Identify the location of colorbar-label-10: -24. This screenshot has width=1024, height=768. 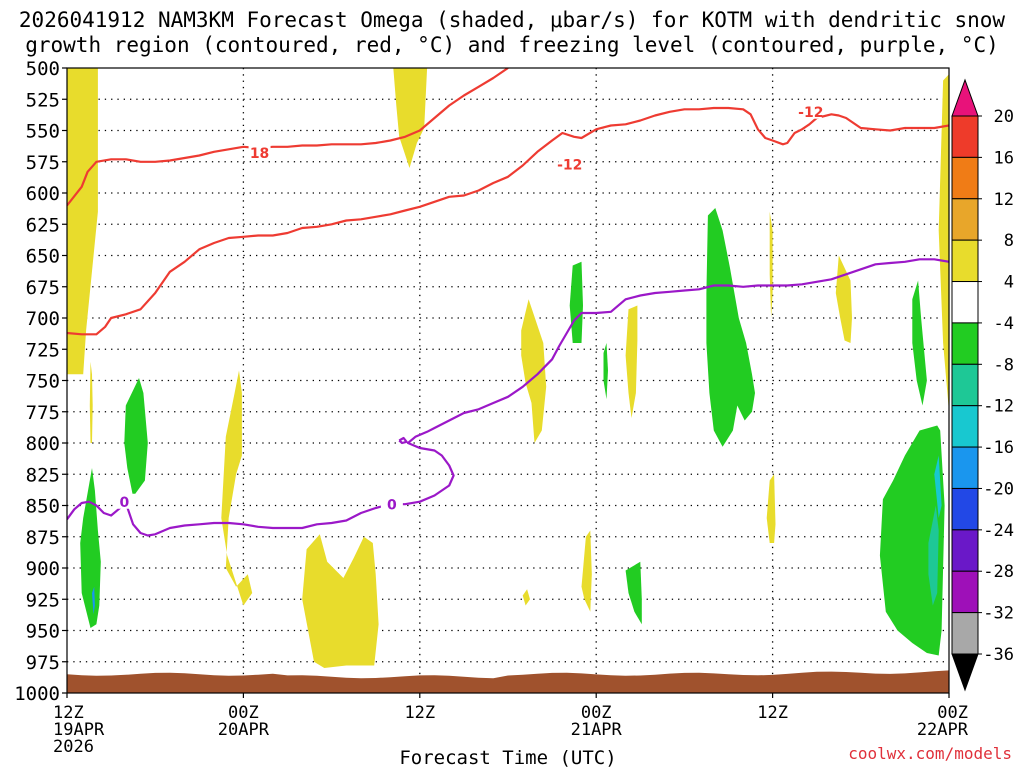
(998, 531).